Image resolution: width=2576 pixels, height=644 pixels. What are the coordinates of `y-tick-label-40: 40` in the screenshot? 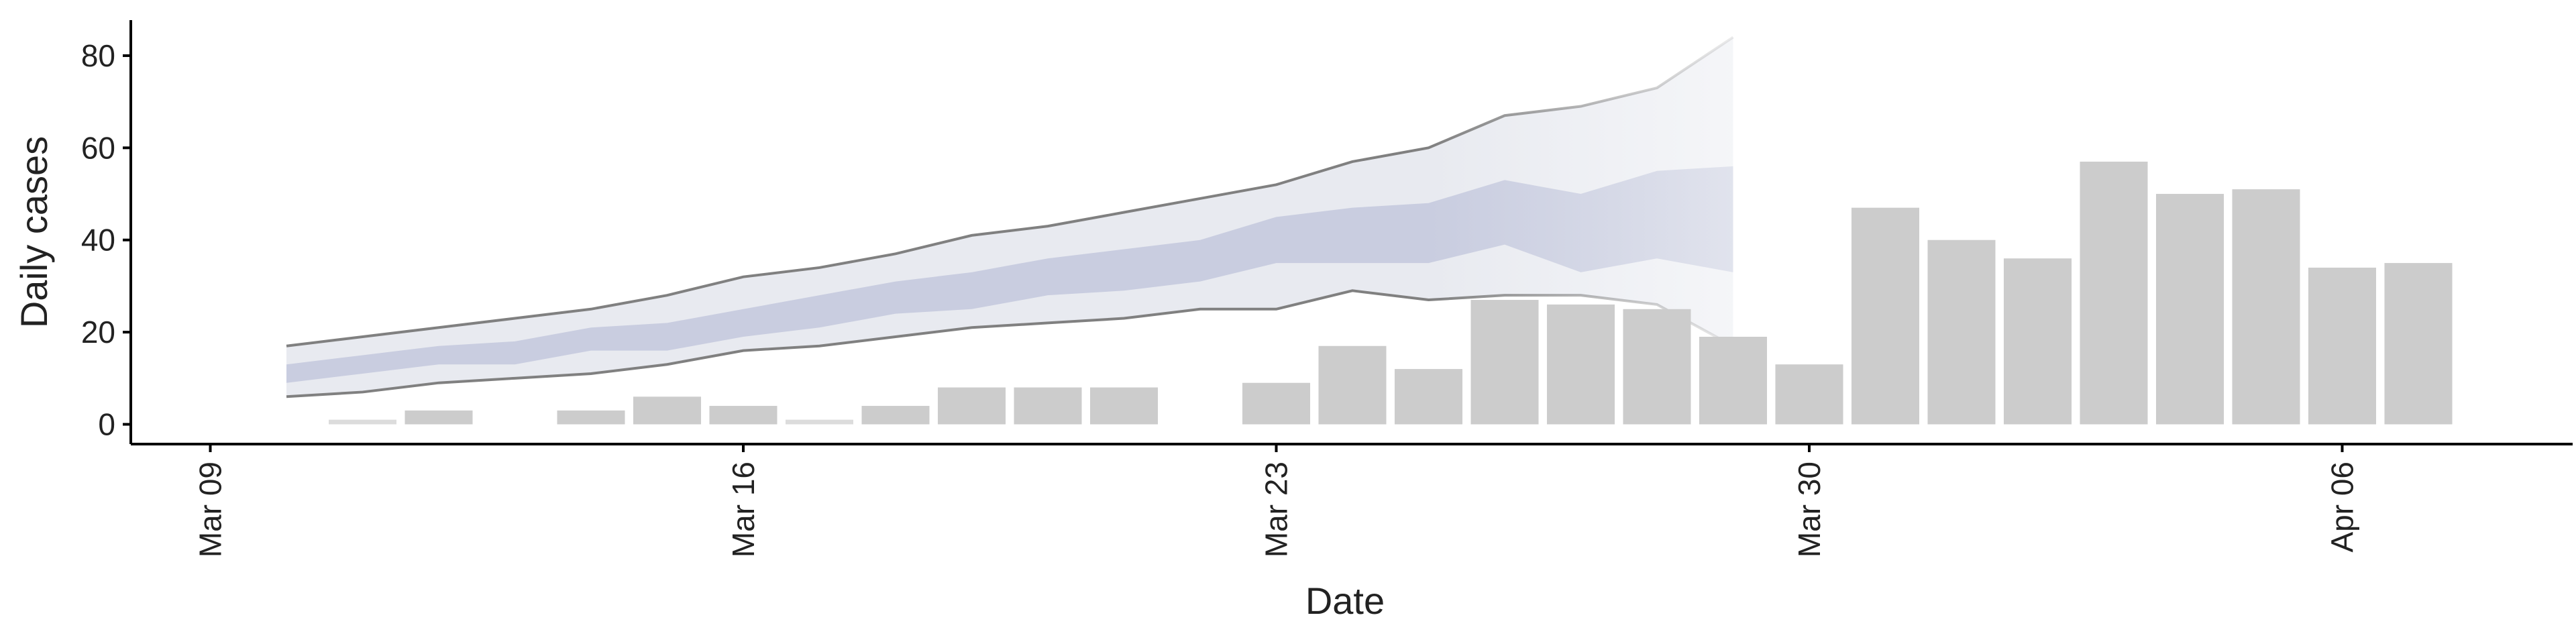 It's located at (98, 240).